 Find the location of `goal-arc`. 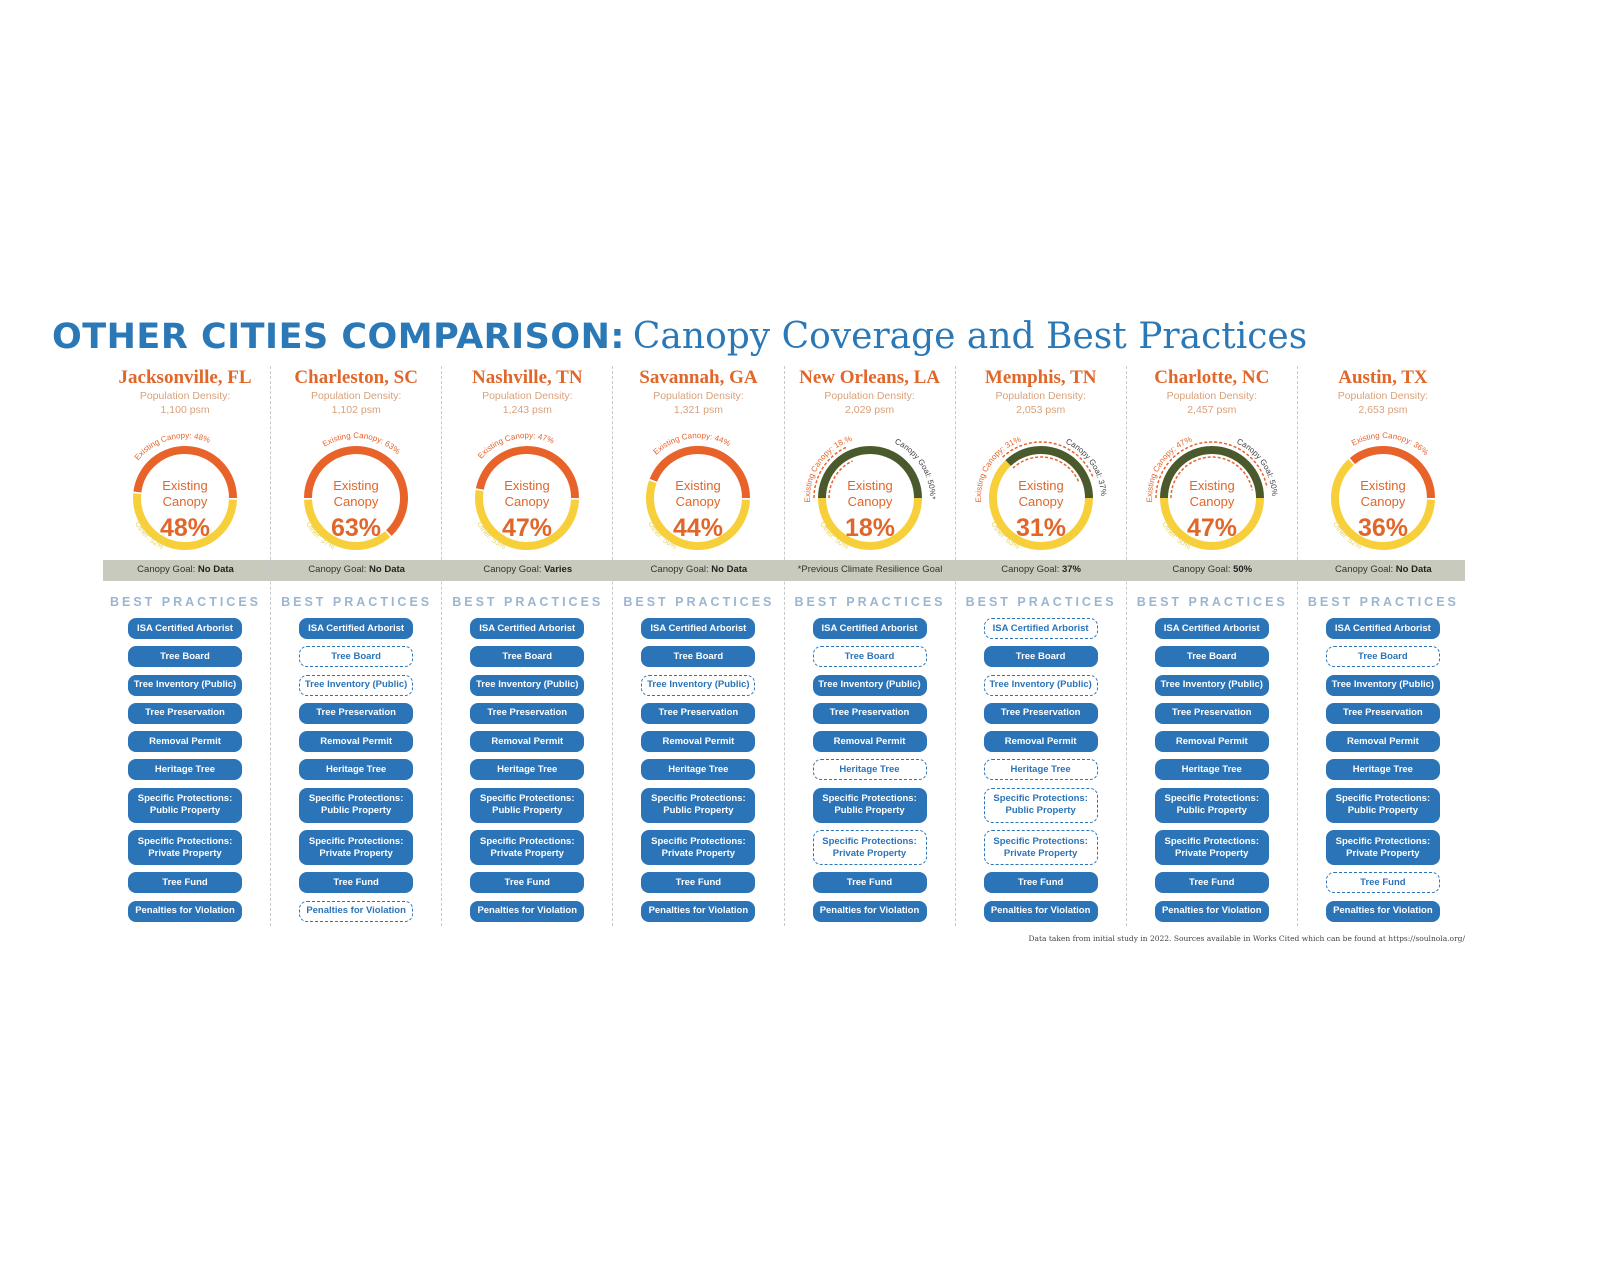

goal-arc is located at coordinates (869, 472).